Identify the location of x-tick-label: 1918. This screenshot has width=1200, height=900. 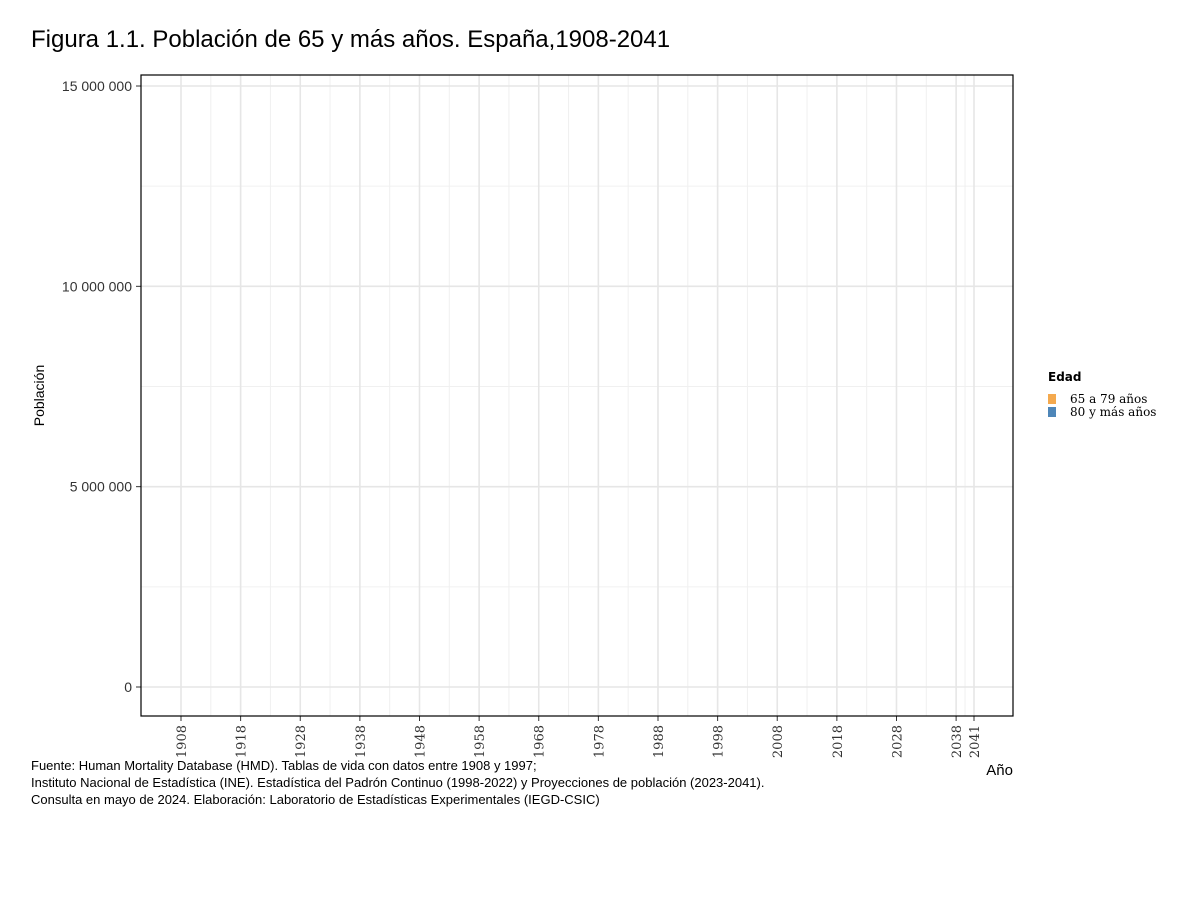
(242, 741).